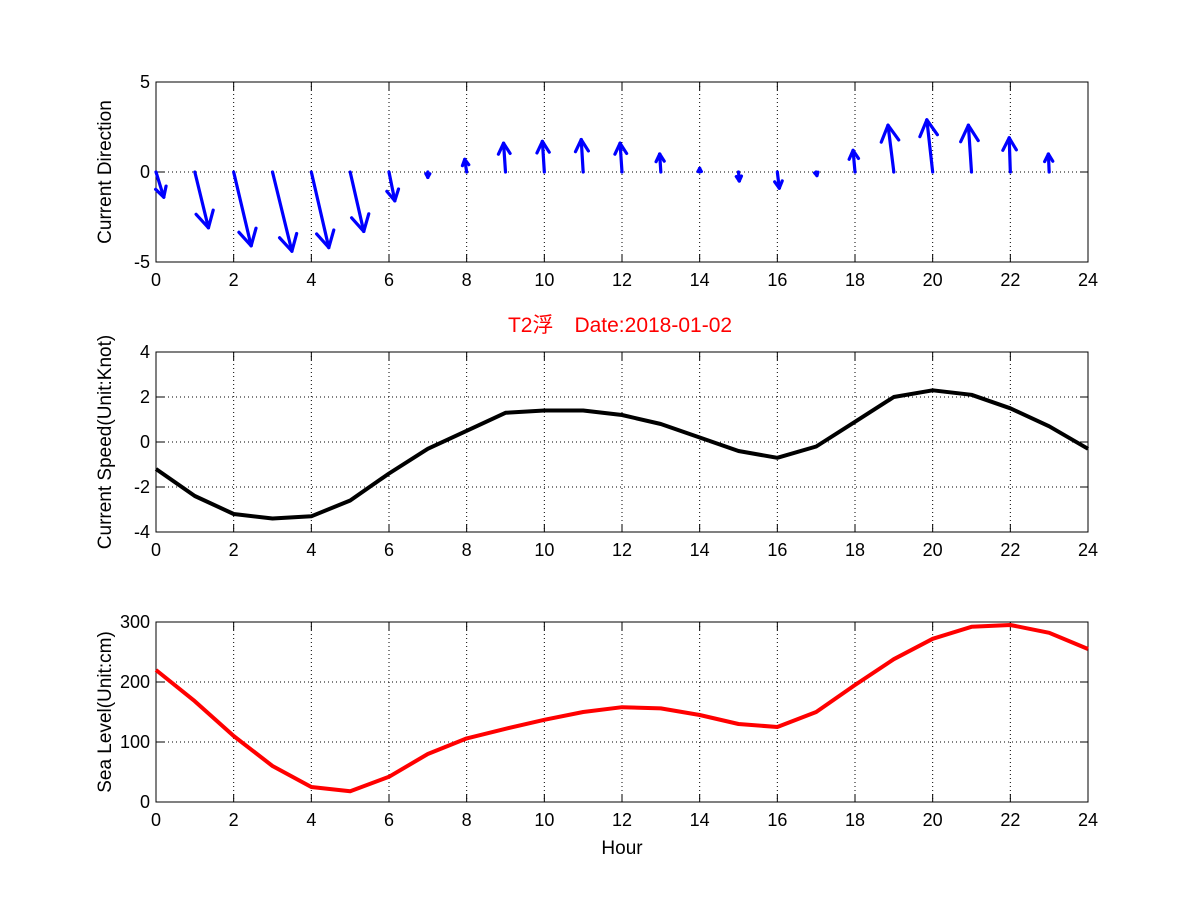  I want to click on y-tick-label: 300, so click(135, 622).